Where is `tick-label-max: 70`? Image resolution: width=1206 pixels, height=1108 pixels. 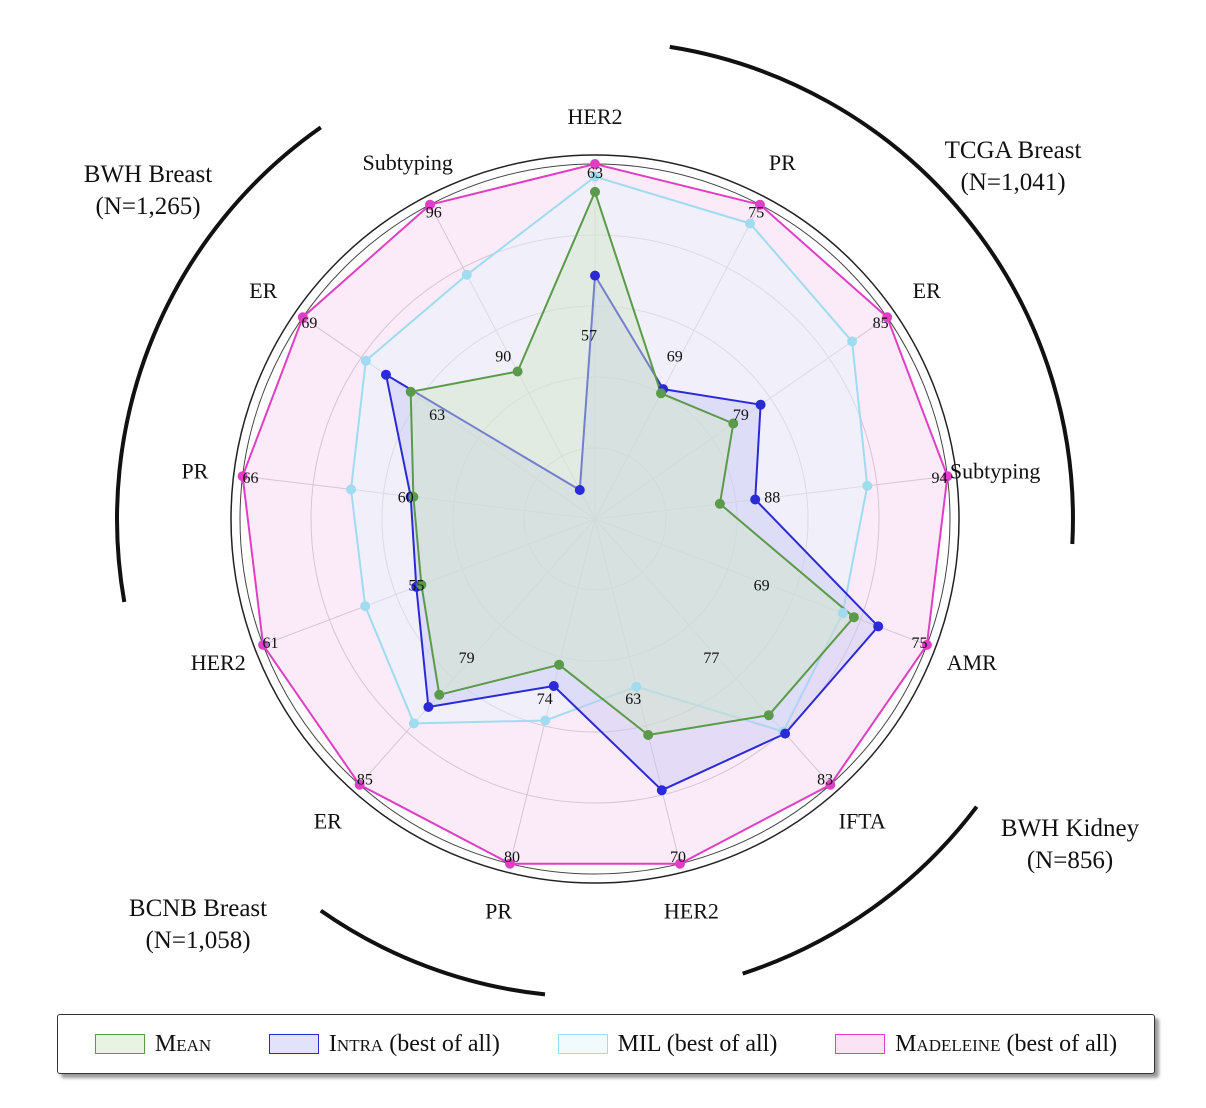
tick-label-max: 70 is located at coordinates (678, 857).